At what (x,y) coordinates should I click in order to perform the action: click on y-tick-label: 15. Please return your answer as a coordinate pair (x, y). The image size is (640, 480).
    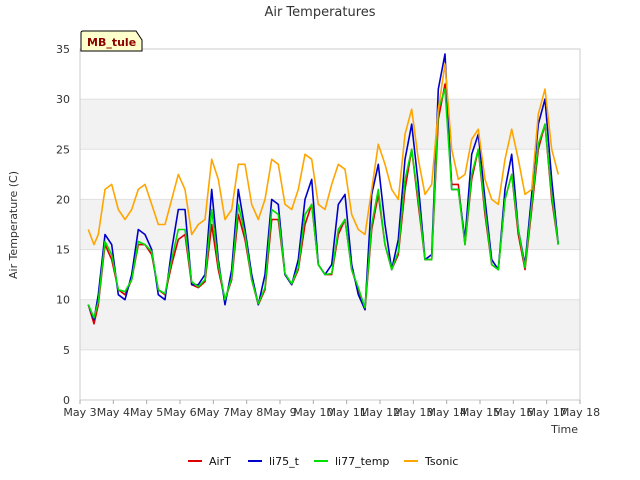
    Looking at the image, I should click on (63, 250).